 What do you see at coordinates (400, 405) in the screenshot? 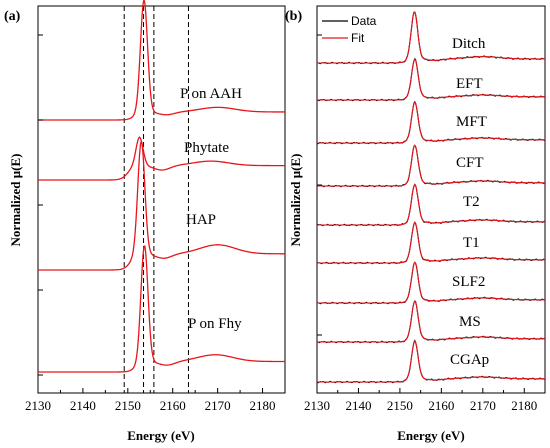
I see `panel-b-x-tick-label-2150: 2150` at bounding box center [400, 405].